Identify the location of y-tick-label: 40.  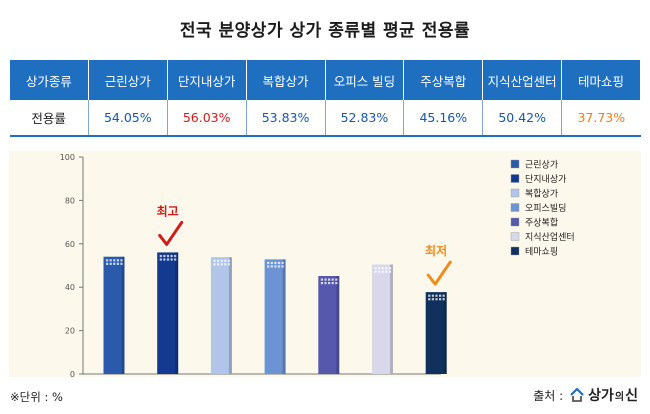
(70, 287).